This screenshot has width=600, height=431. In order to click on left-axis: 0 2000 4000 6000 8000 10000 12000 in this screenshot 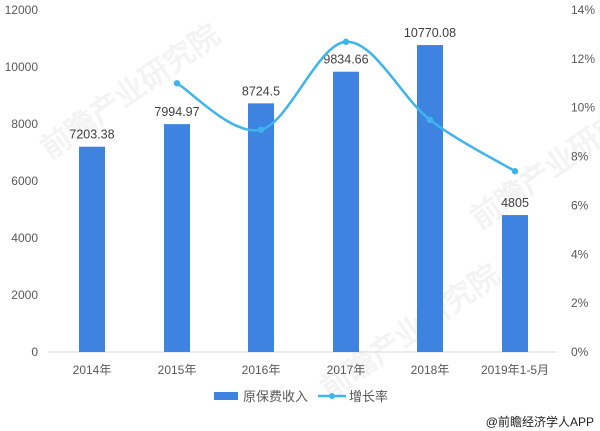, I will do `click(22, 181)`.